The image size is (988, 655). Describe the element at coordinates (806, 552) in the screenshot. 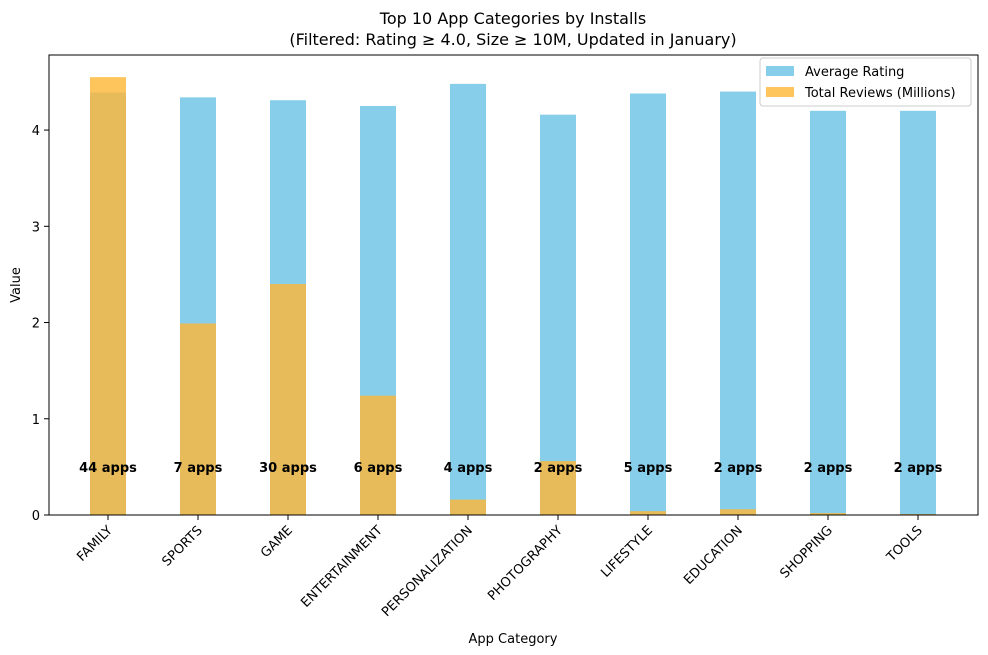

I see `x-tick-label-shopping: SHOPPING` at that location.